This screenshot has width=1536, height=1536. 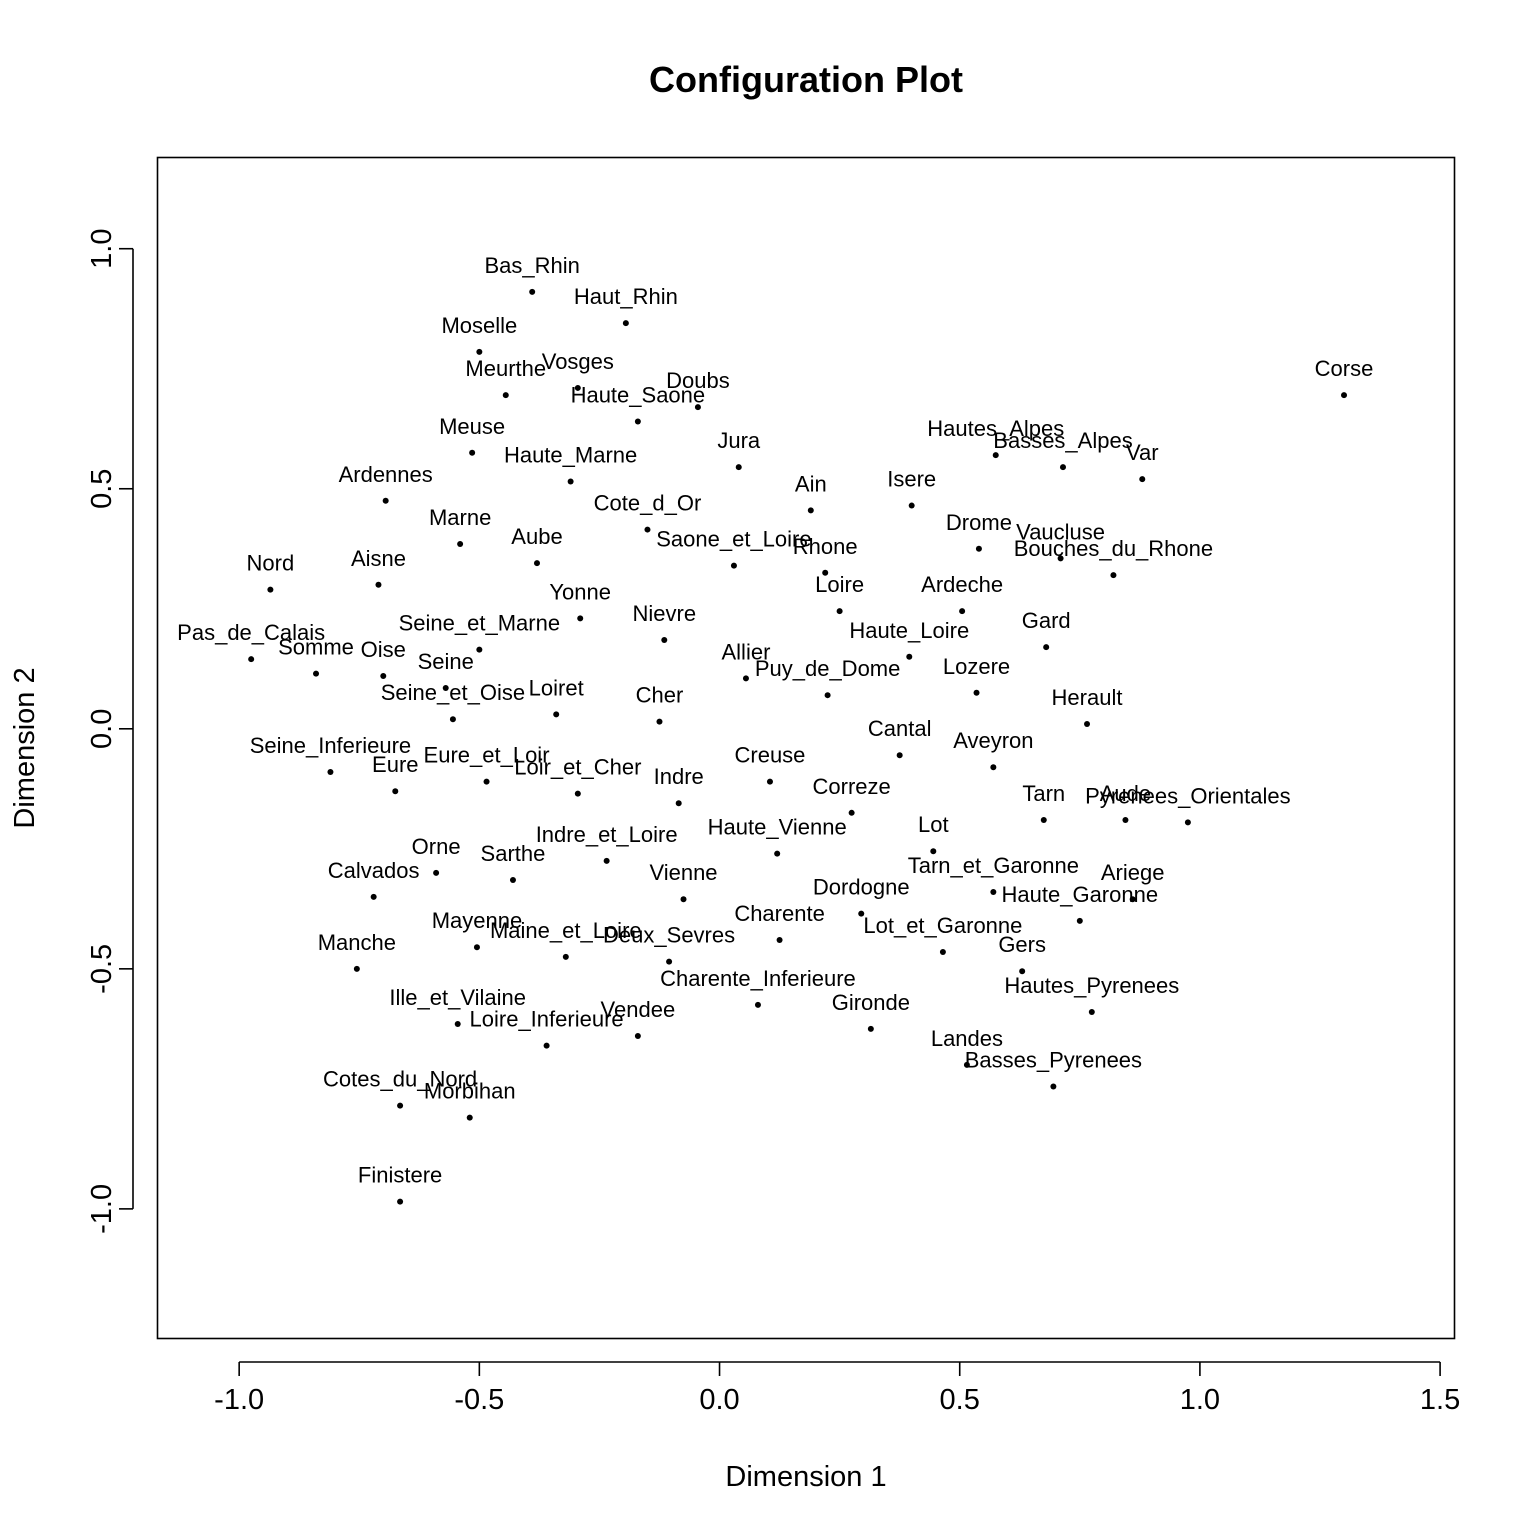 What do you see at coordinates (1091, 985) in the screenshot?
I see `data-point-label: Hautes_Pyrenees` at bounding box center [1091, 985].